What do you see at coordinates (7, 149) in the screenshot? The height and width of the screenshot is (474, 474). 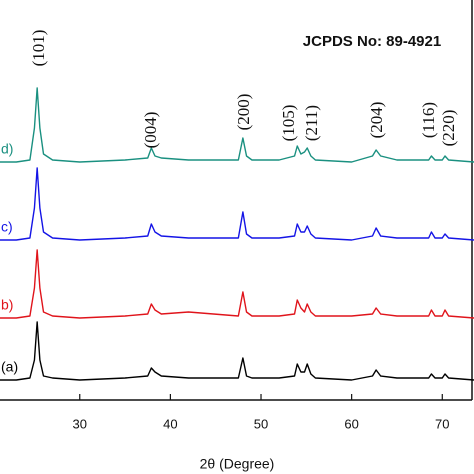 I see `legend-label: d)` at bounding box center [7, 149].